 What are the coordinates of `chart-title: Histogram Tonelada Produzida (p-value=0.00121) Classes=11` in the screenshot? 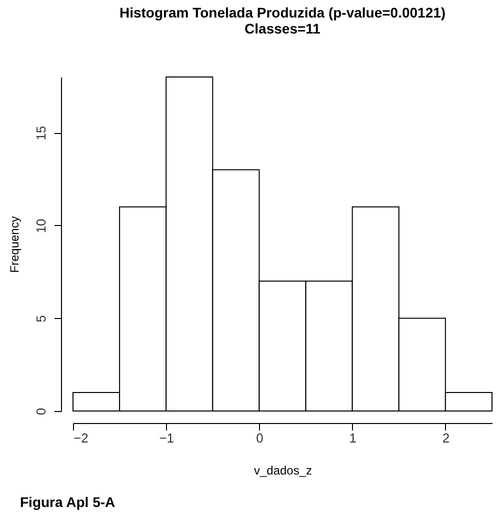 It's located at (282, 20).